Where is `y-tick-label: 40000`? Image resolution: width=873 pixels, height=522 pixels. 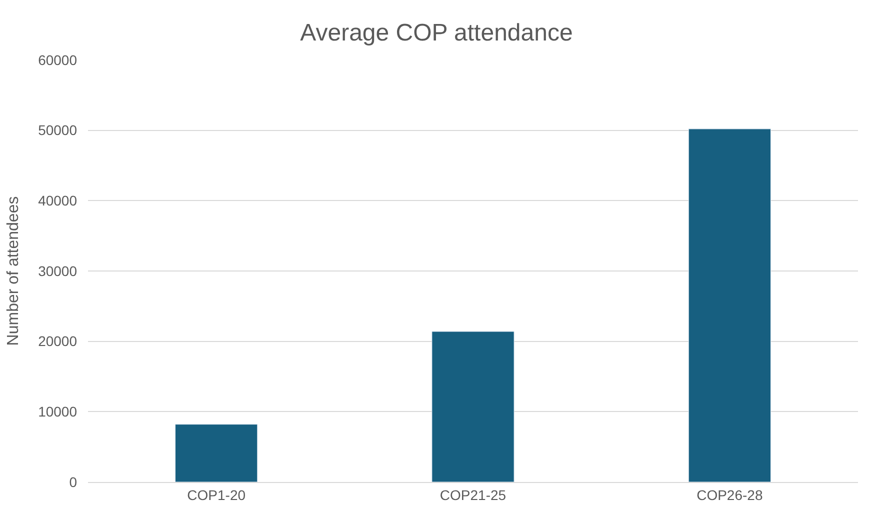
y-tick-label: 40000 is located at coordinates (58, 200).